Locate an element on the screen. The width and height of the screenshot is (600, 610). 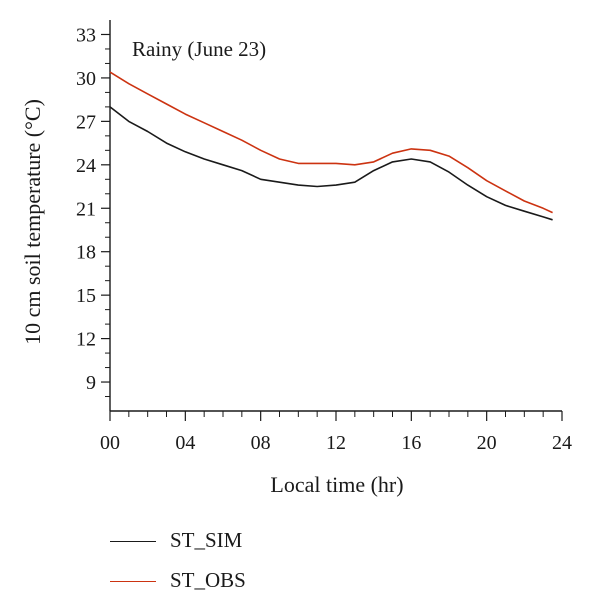
y-tick-label: 9 is located at coordinates (91, 383).